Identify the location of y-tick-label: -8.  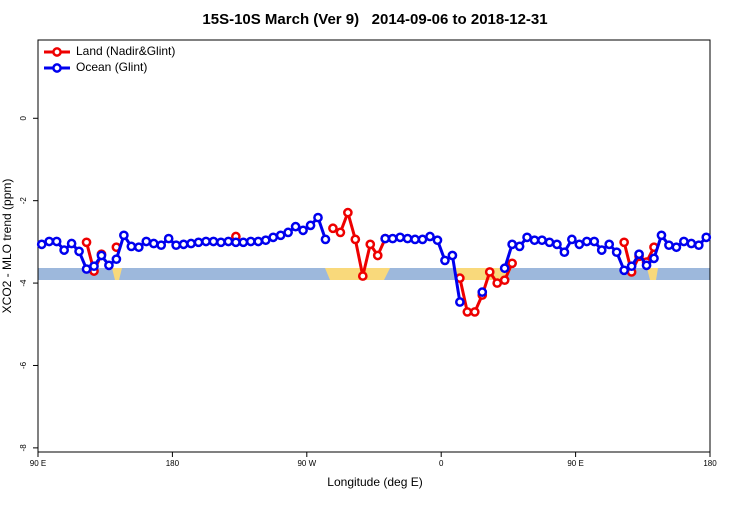
(23, 448).